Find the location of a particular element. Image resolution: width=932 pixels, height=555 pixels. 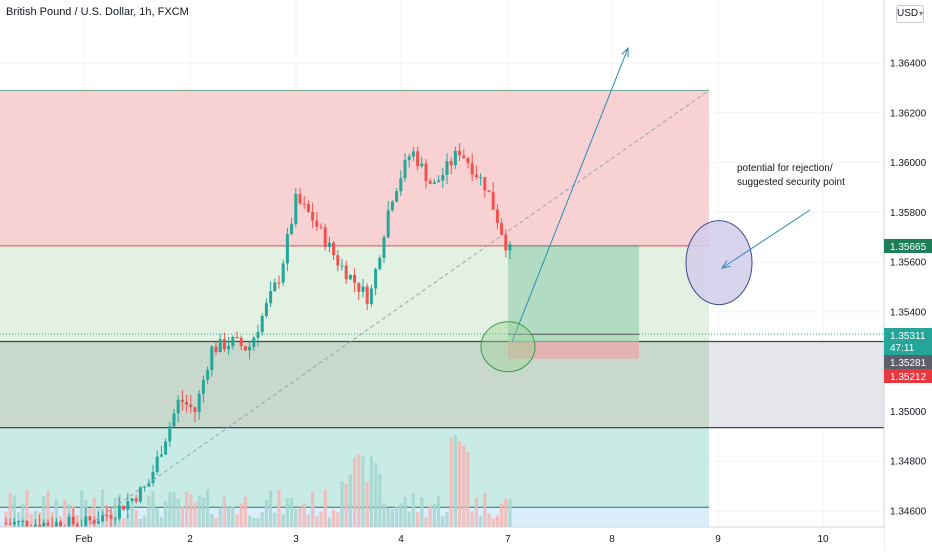

position-target-box is located at coordinates (573, 293).